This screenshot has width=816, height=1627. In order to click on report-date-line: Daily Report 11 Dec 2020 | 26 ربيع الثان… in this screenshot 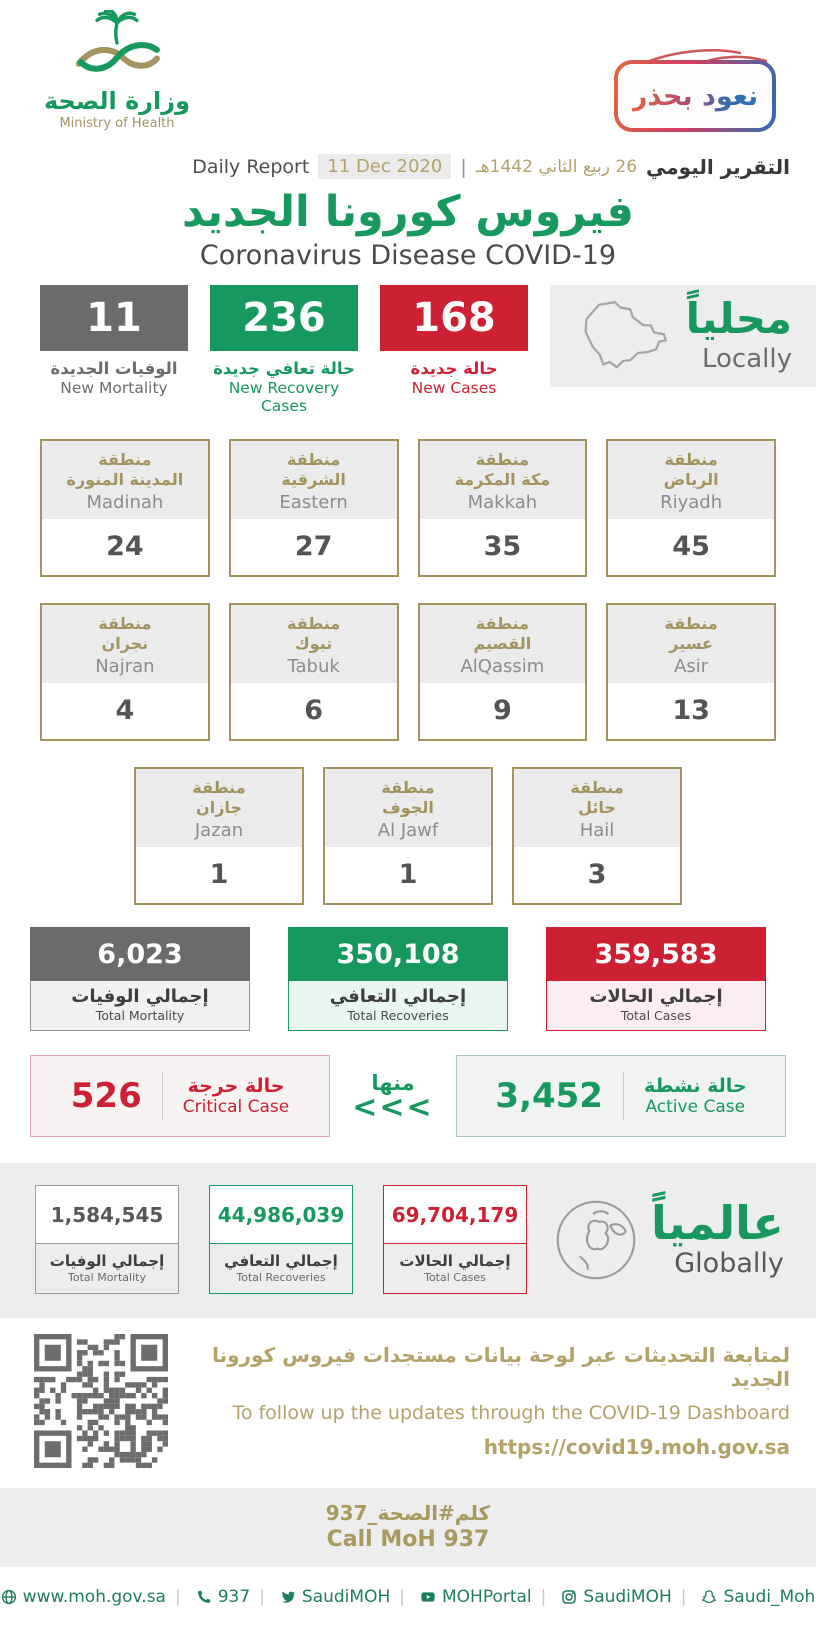, I will do `click(408, 166)`.